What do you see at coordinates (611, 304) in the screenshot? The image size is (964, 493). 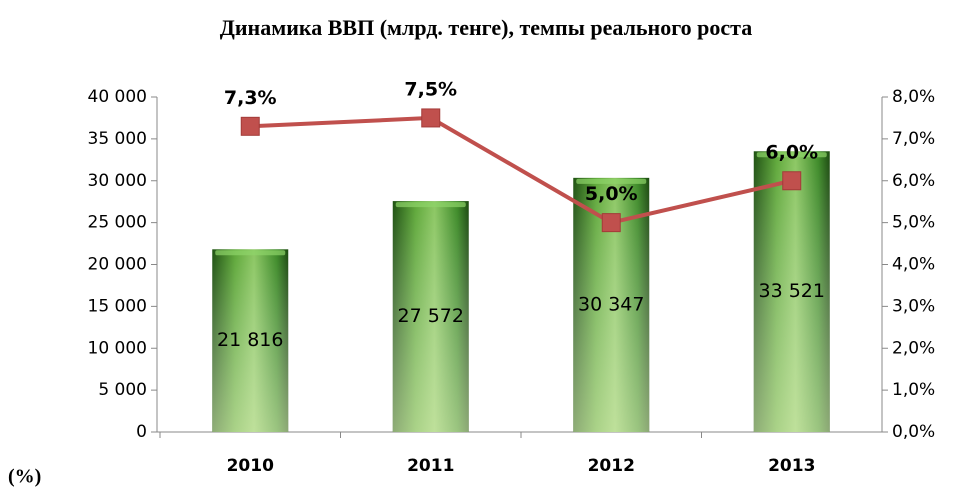 I see `bar-value-label: 30 347` at bounding box center [611, 304].